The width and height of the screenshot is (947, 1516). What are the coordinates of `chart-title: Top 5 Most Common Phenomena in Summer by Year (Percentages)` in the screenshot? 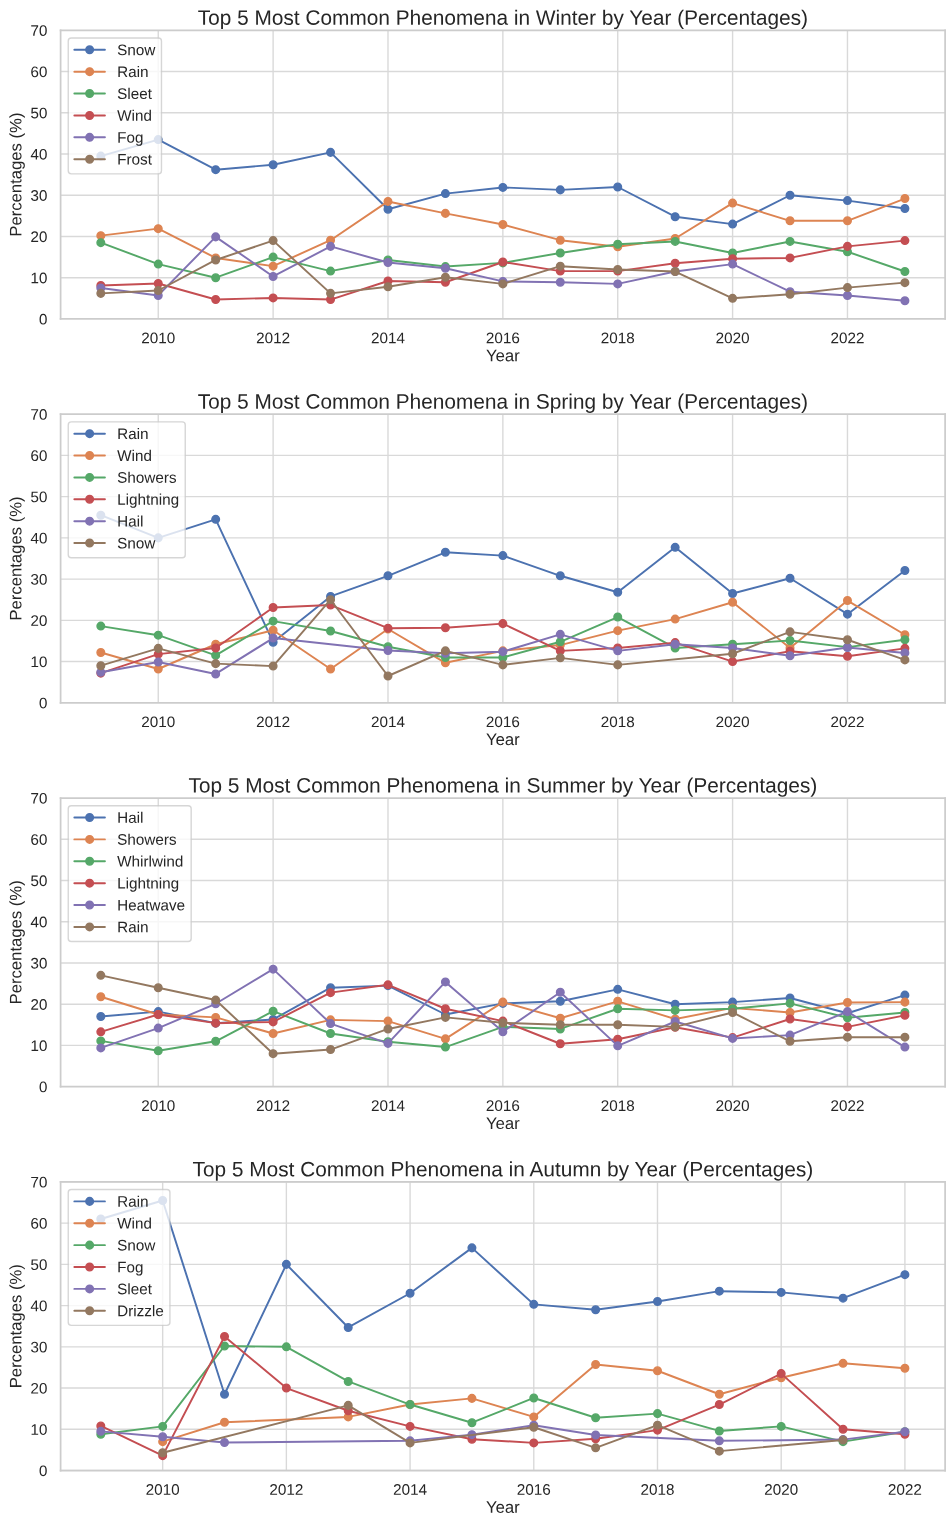 It's located at (502, 787).